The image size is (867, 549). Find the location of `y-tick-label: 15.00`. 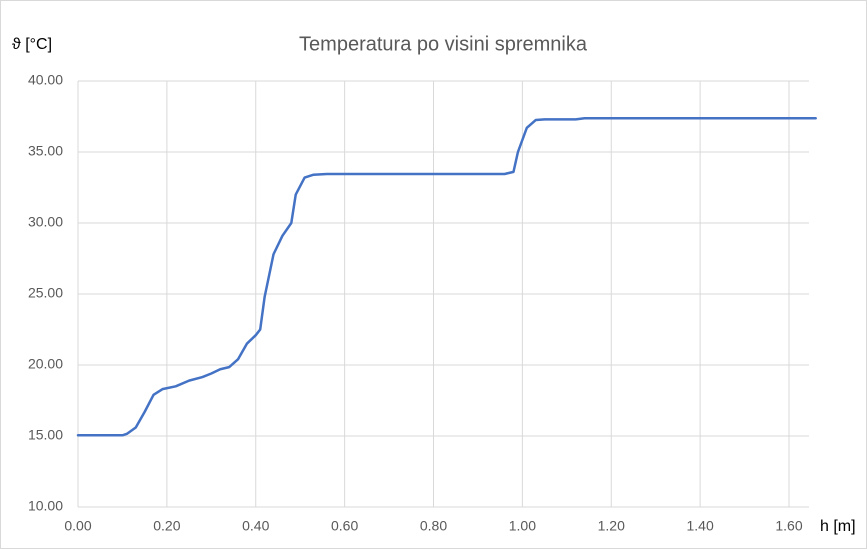

y-tick-label: 15.00 is located at coordinates (45, 435).